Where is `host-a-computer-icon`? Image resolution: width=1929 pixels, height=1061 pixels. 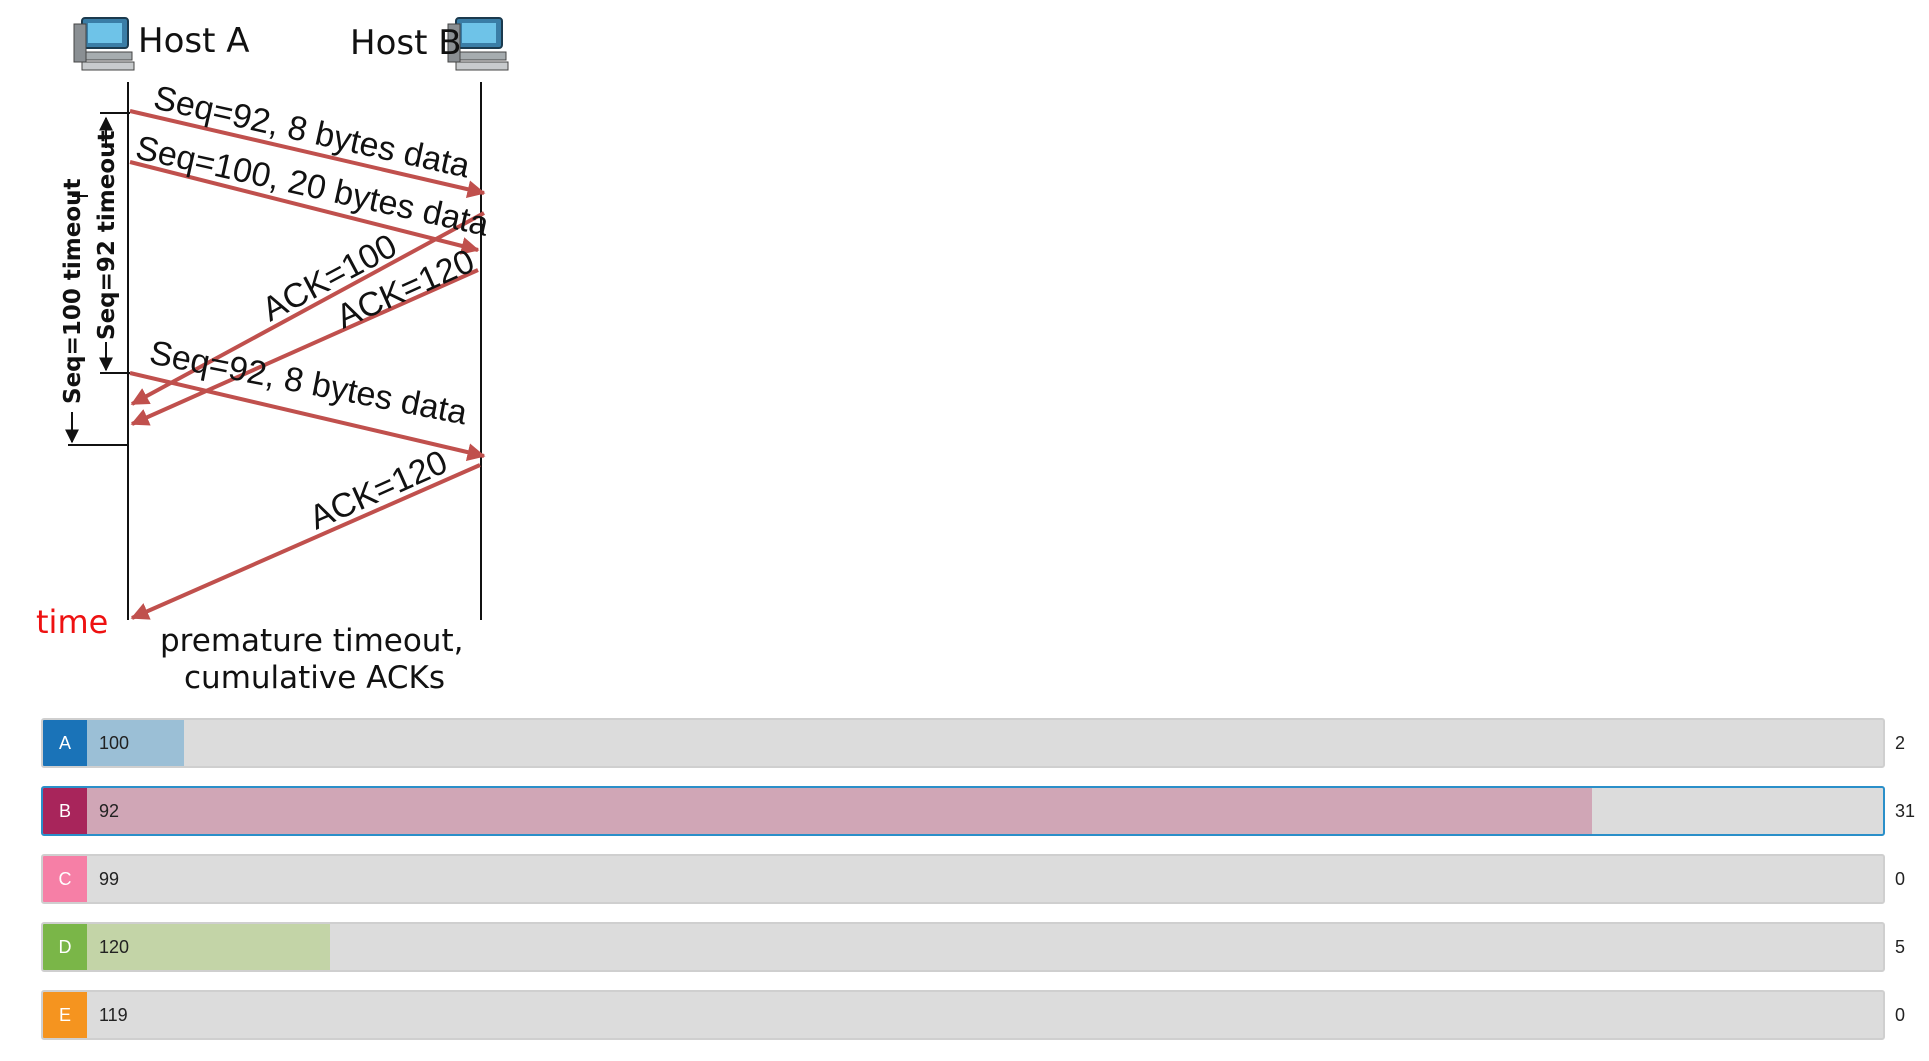 host-a-computer-icon is located at coordinates (104, 44).